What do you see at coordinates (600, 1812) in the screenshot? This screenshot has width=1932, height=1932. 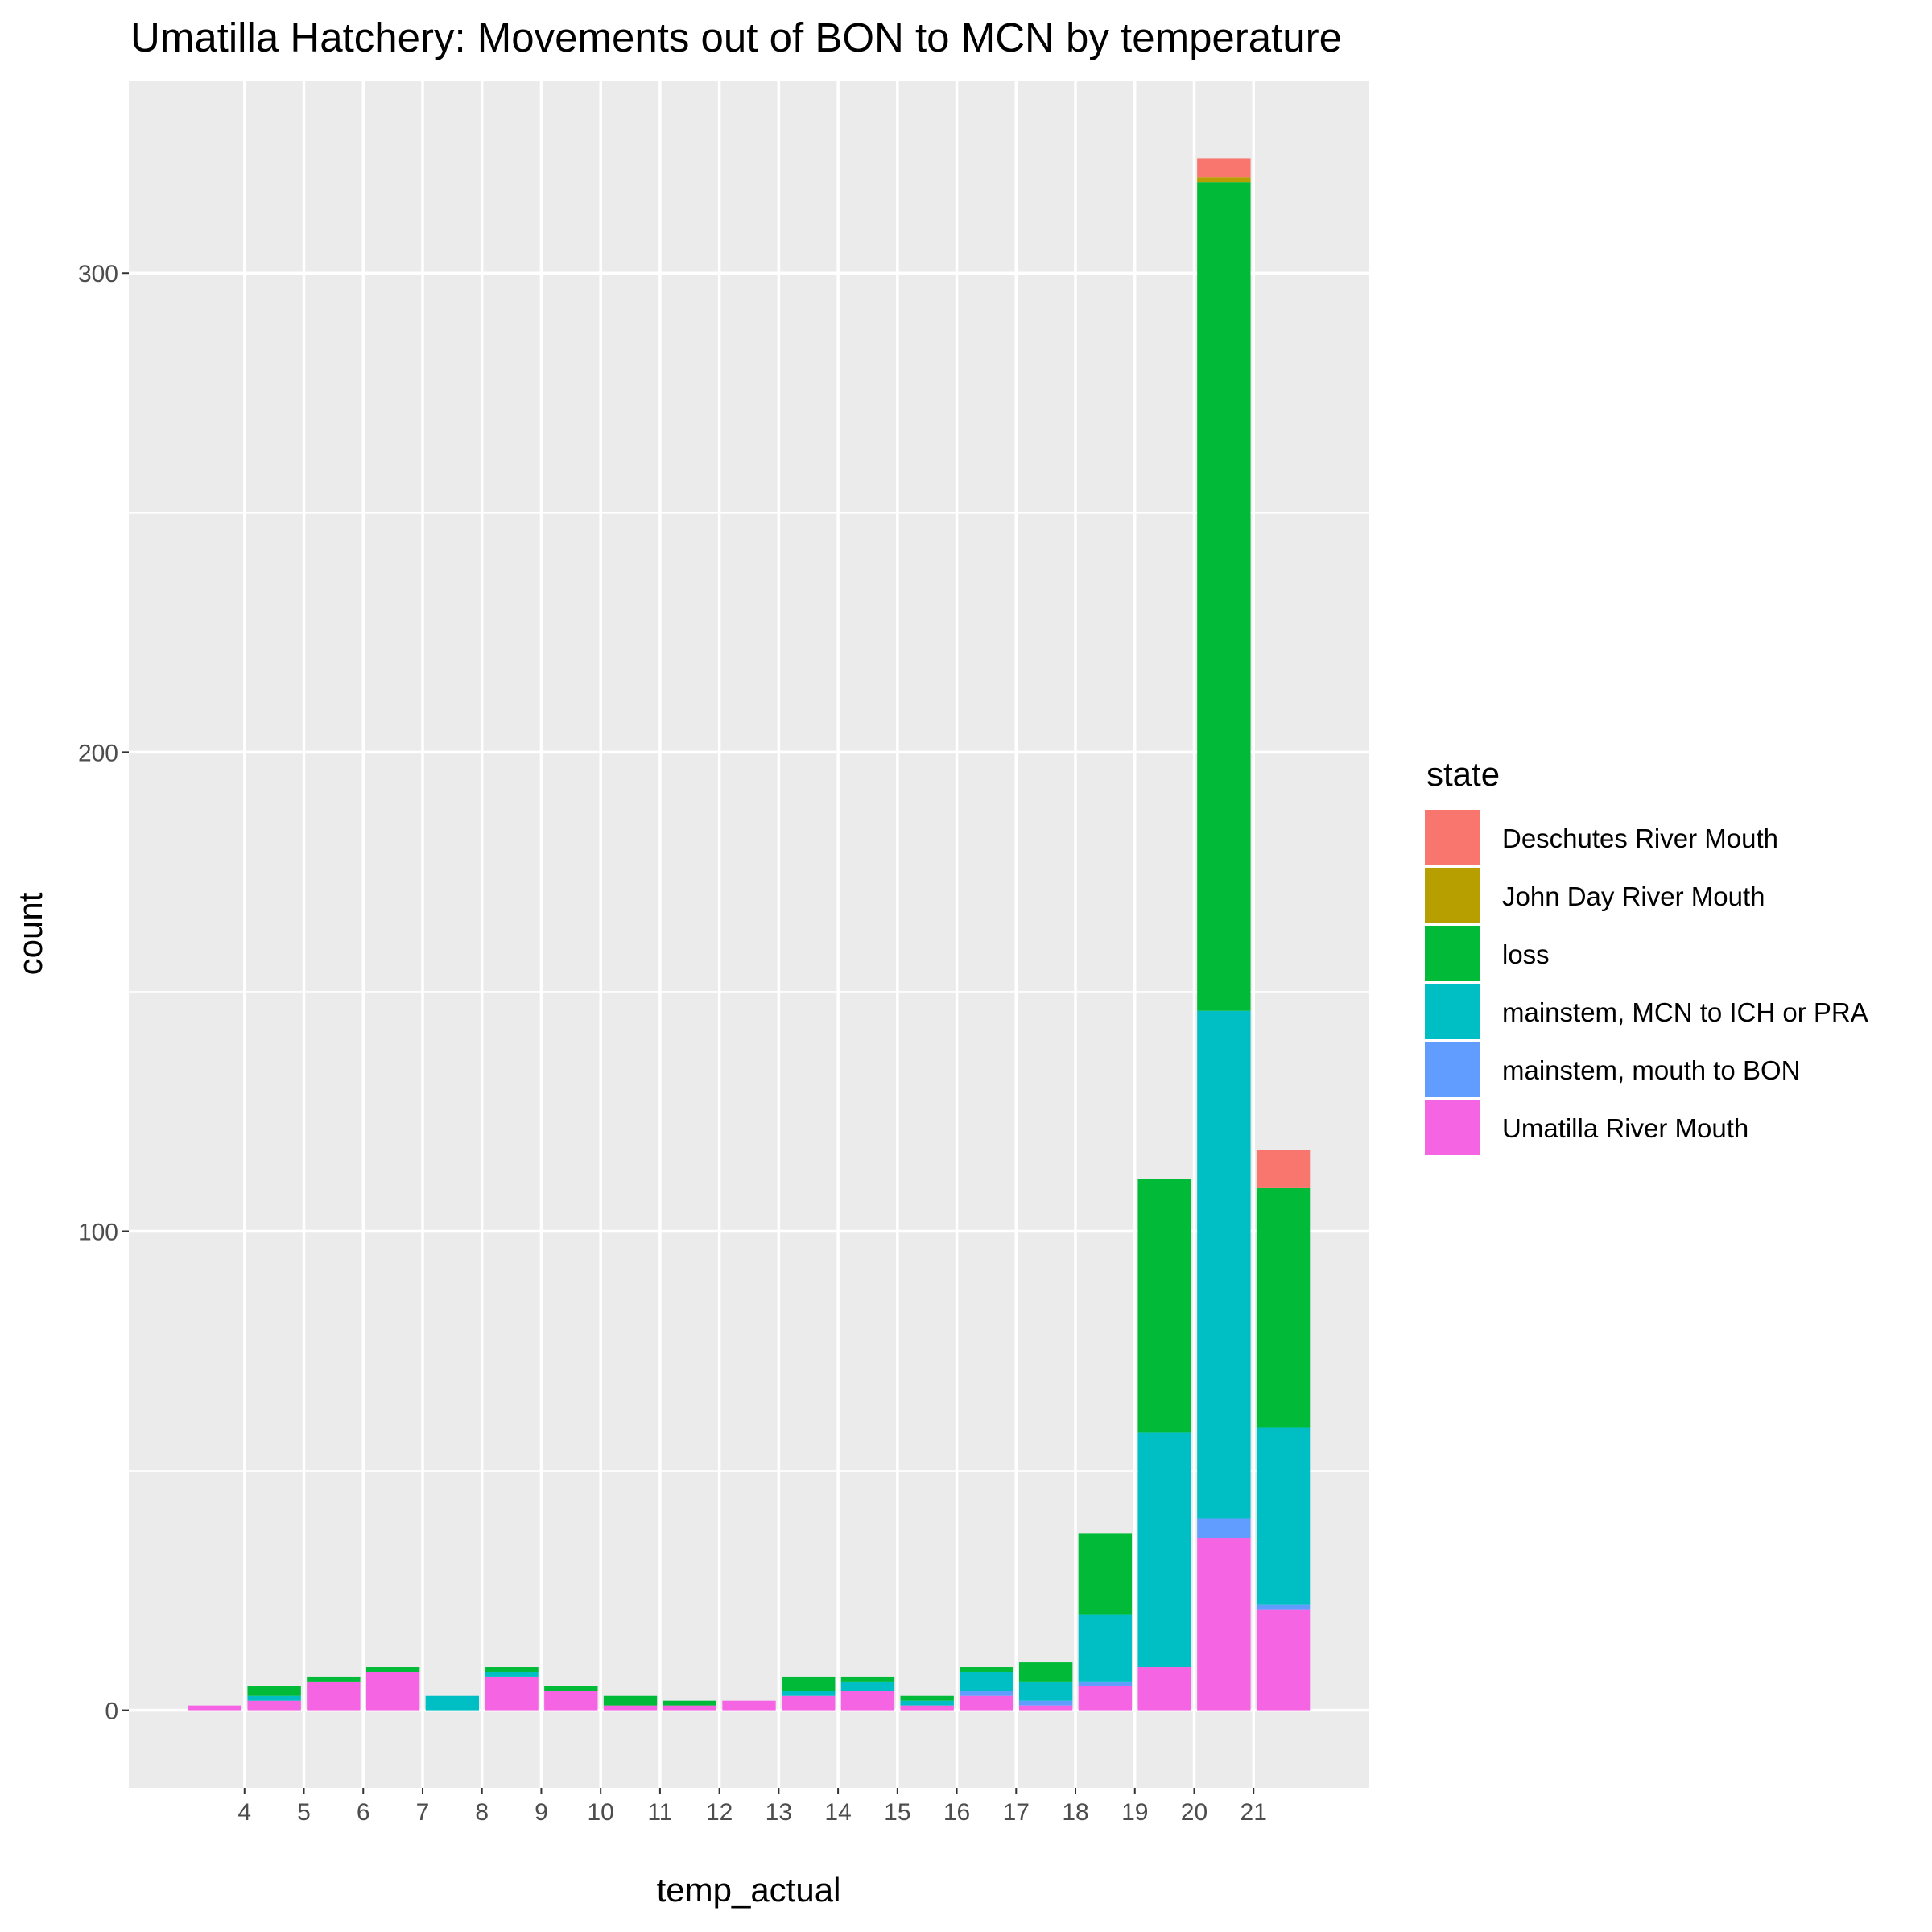 I see `x-tick-label: 10` at bounding box center [600, 1812].